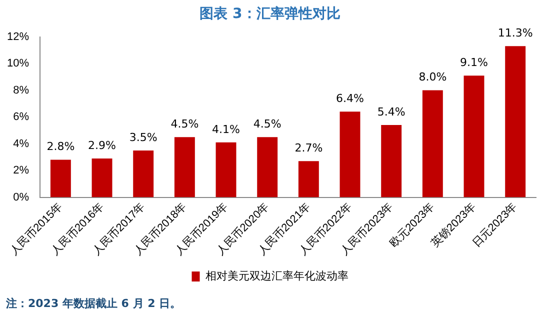  I want to click on data-label: 5.4%, so click(391, 111).